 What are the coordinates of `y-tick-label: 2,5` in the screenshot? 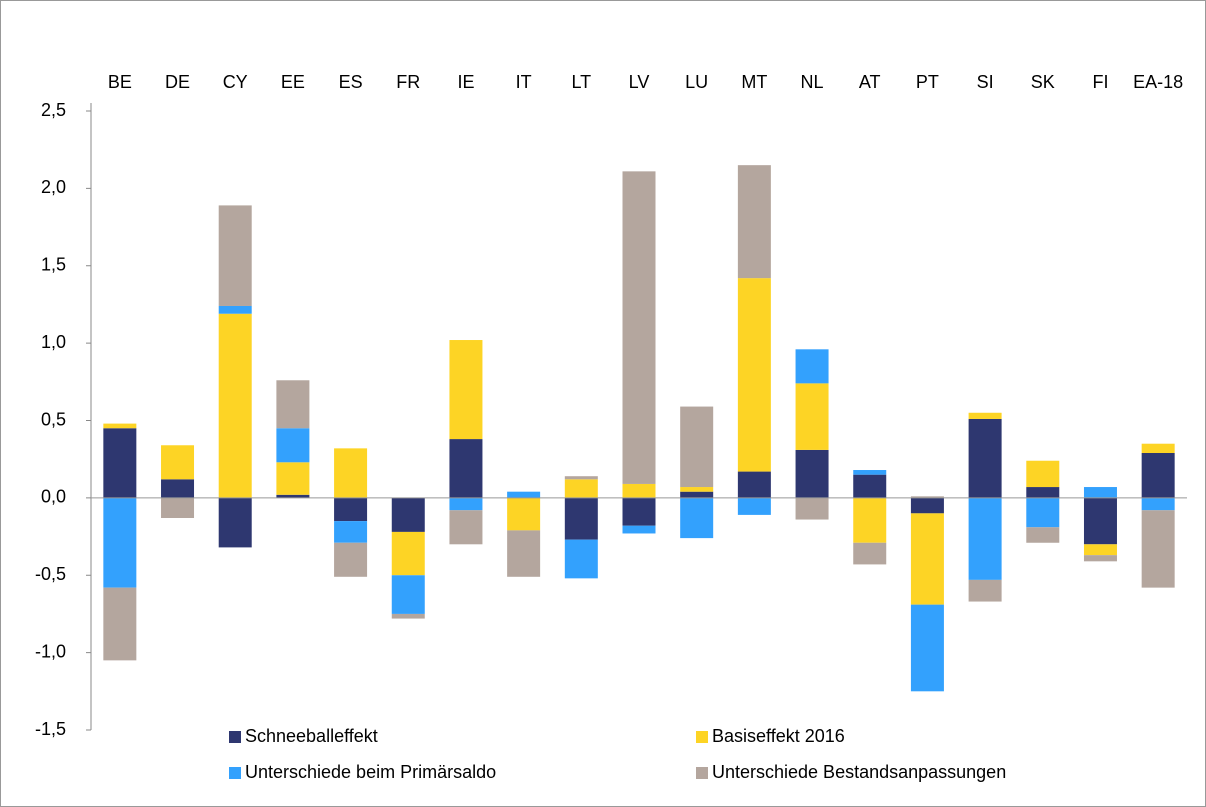 It's located at (53, 110).